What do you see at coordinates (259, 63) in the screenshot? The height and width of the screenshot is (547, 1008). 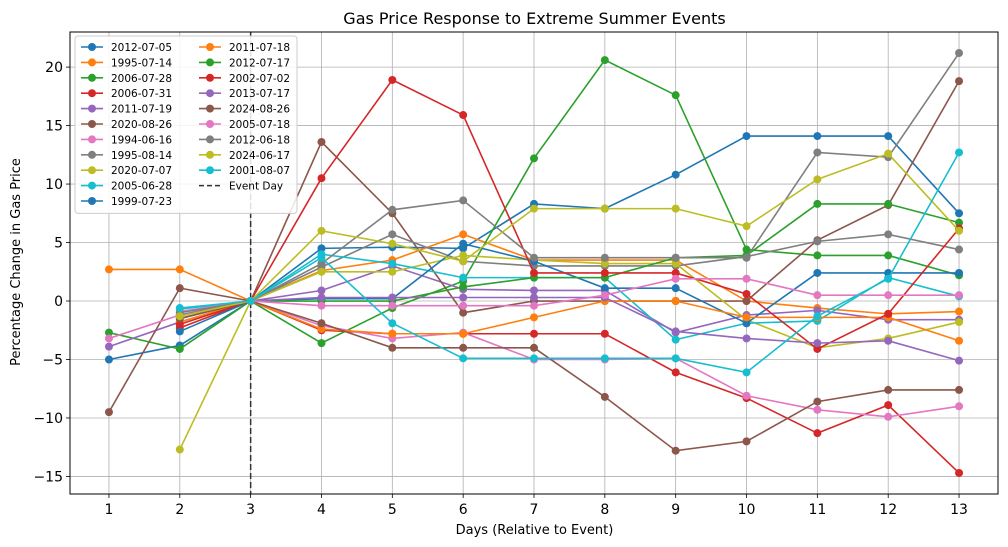 I see `legend-label: 2012-07-17` at bounding box center [259, 63].